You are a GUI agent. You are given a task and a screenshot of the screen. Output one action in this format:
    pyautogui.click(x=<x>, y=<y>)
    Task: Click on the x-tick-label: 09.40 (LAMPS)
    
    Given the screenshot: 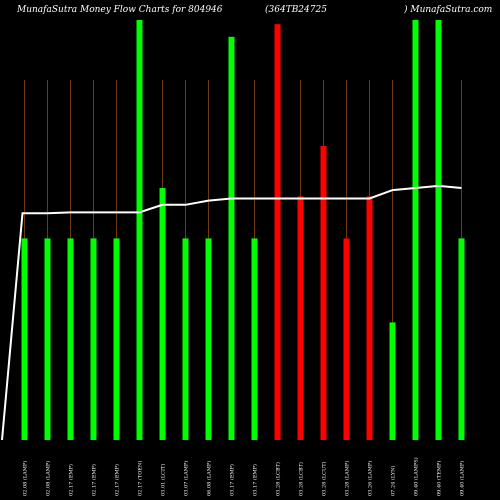 What is the action you would take?
    pyautogui.click(x=416, y=476)
    